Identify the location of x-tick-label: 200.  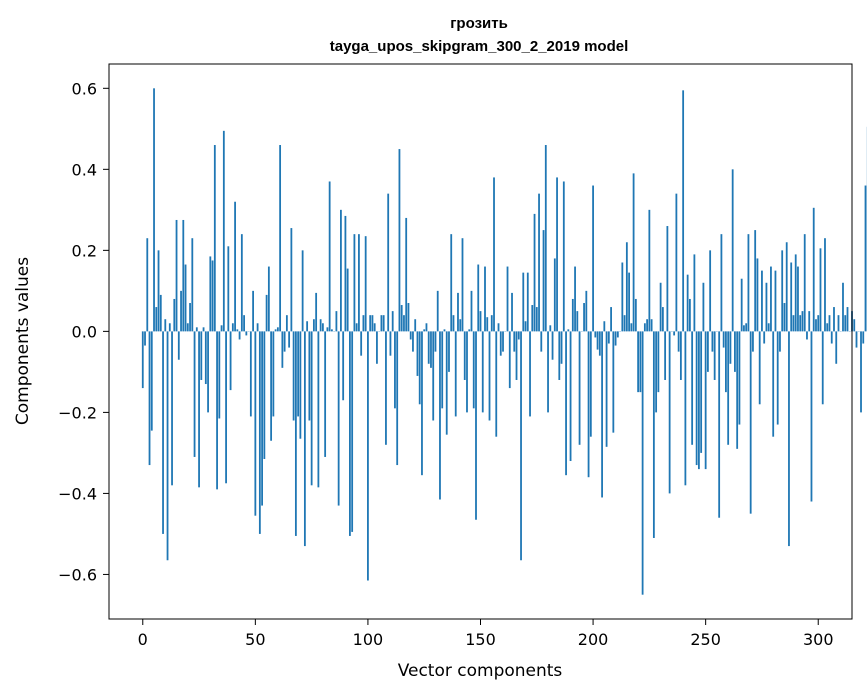
(593, 639).